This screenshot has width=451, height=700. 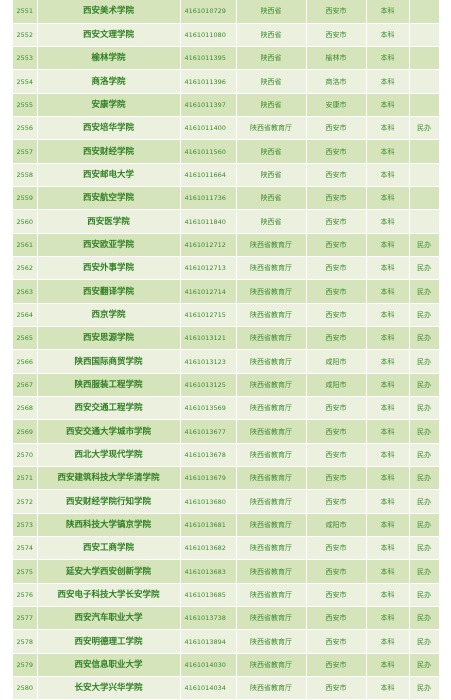 I want to click on city-cell: 安康市, so click(x=336, y=105).